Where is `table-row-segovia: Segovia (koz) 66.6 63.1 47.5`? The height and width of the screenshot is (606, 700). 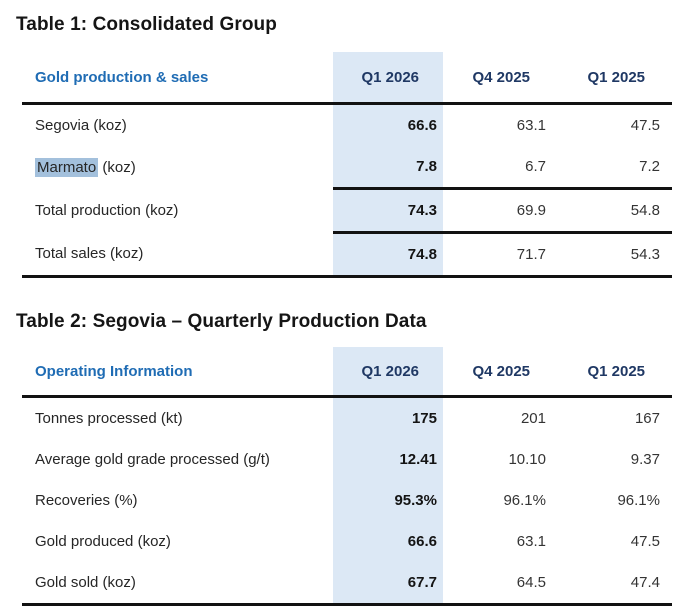
table-row-segovia: Segovia (koz) 66.6 63.1 47.5 is located at coordinates (347, 124).